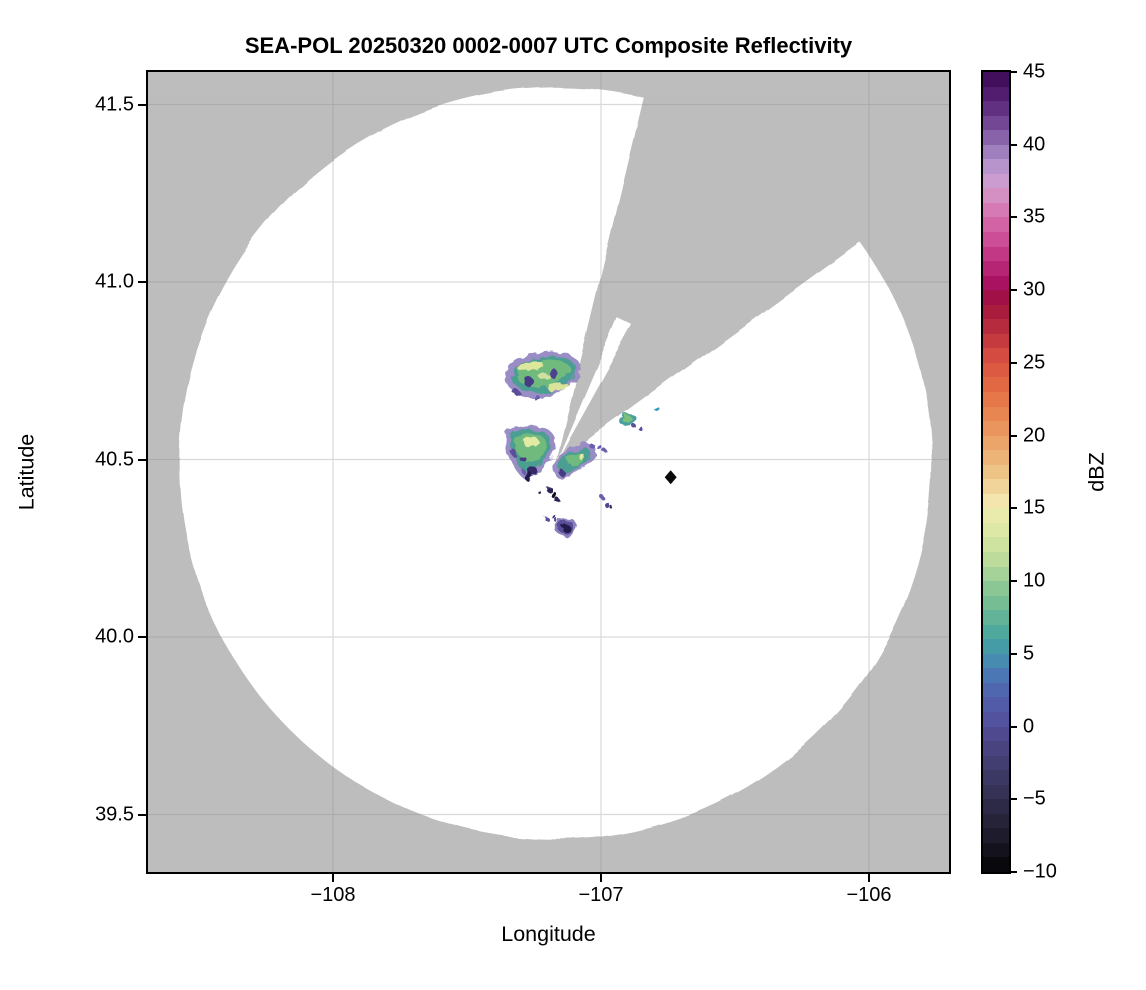  I want to click on colorbar-tick-label: 30, so click(1034, 289).